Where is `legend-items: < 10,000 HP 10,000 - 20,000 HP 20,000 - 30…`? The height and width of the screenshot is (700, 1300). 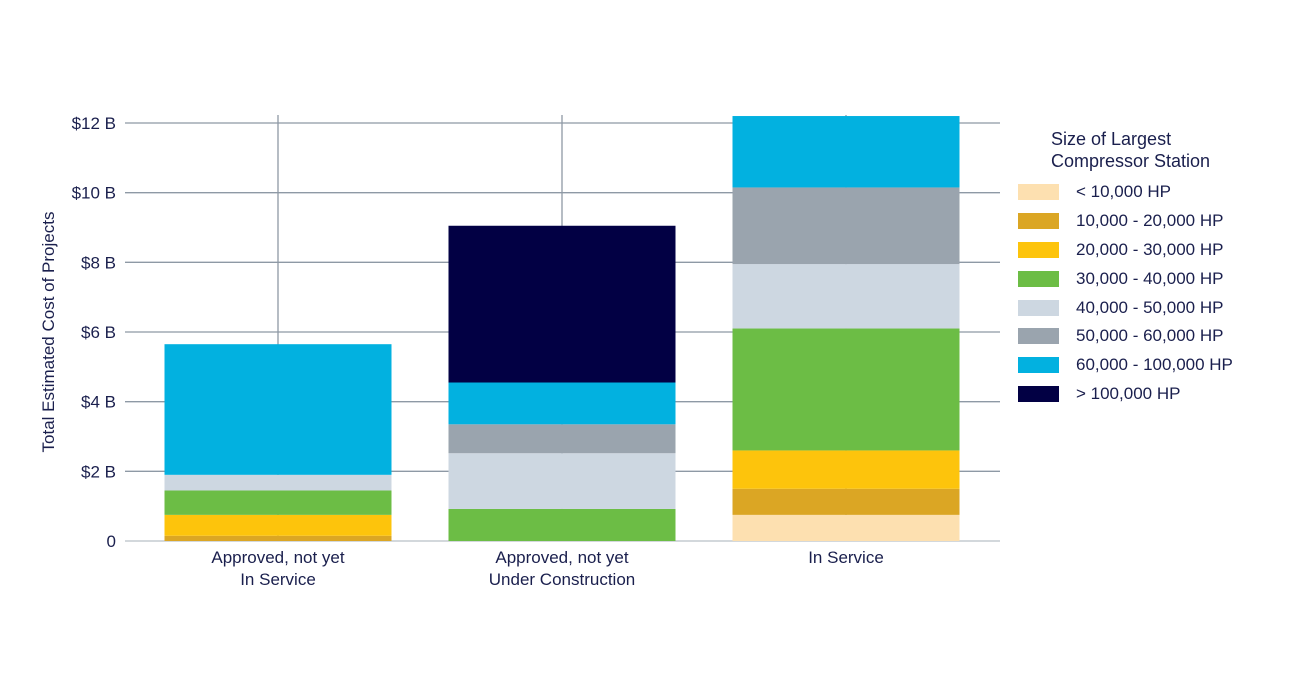
legend-items: < 10,000 HP 10,000 - 20,000 HP 20,000 - 30… is located at coordinates (1153, 293).